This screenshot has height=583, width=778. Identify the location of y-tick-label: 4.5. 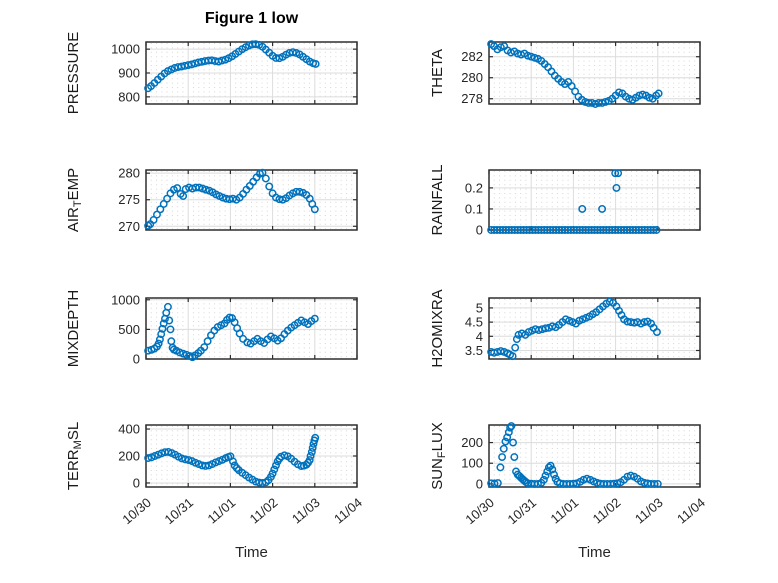
(474, 322).